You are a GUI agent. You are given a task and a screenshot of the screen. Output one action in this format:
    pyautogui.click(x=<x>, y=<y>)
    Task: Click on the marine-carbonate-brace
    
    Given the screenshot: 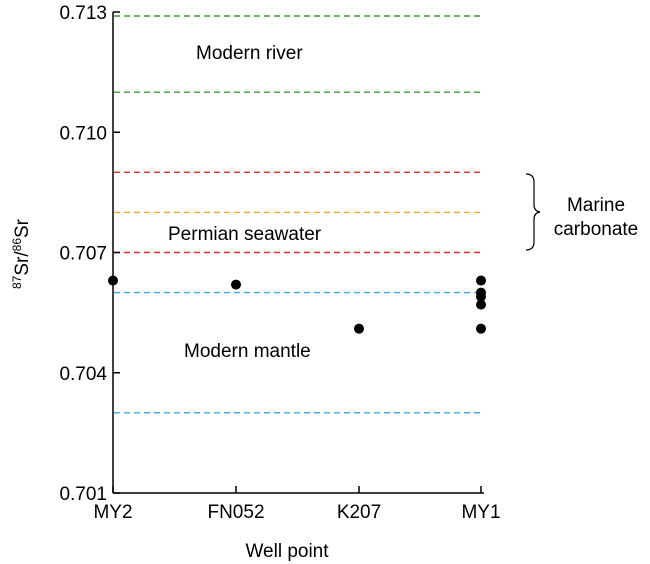 What is the action you would take?
    pyautogui.click(x=533, y=212)
    